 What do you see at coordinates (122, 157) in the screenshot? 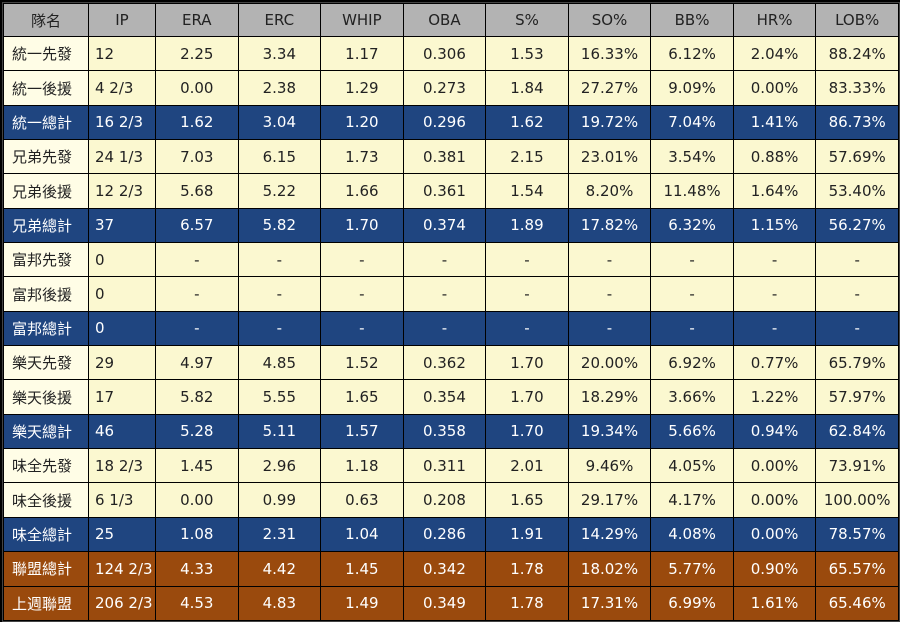
I see `cell-ip: 24 1/3` at bounding box center [122, 157].